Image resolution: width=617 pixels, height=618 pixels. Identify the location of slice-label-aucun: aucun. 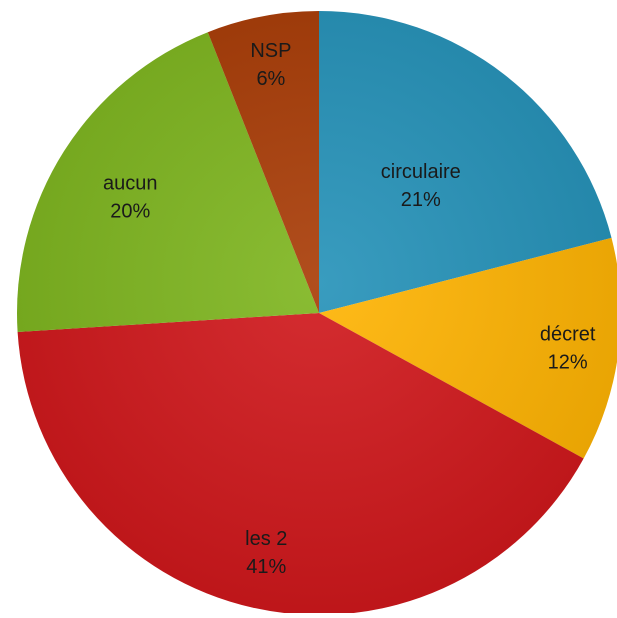
(130, 183).